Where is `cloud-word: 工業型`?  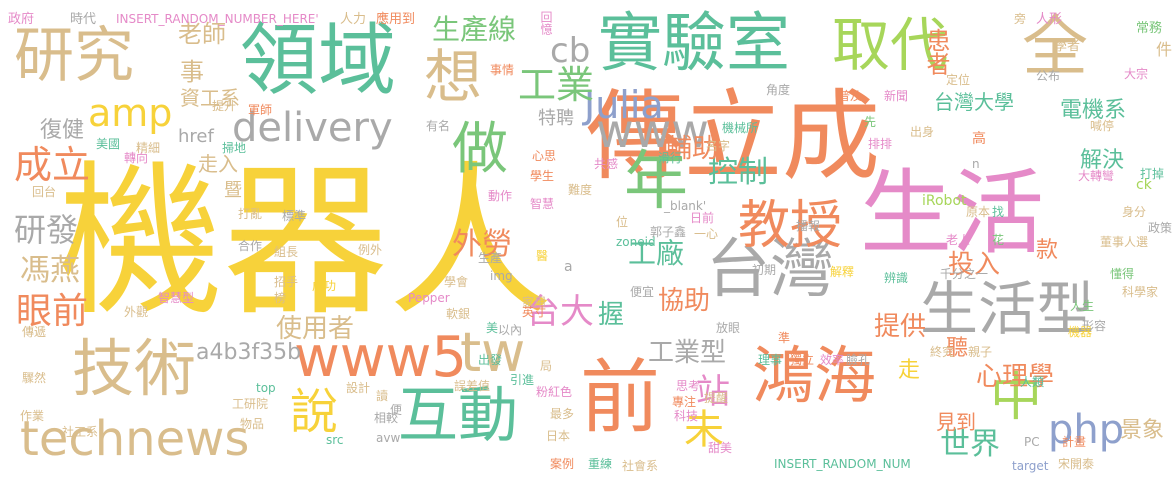 cloud-word: 工業型 is located at coordinates (687, 353).